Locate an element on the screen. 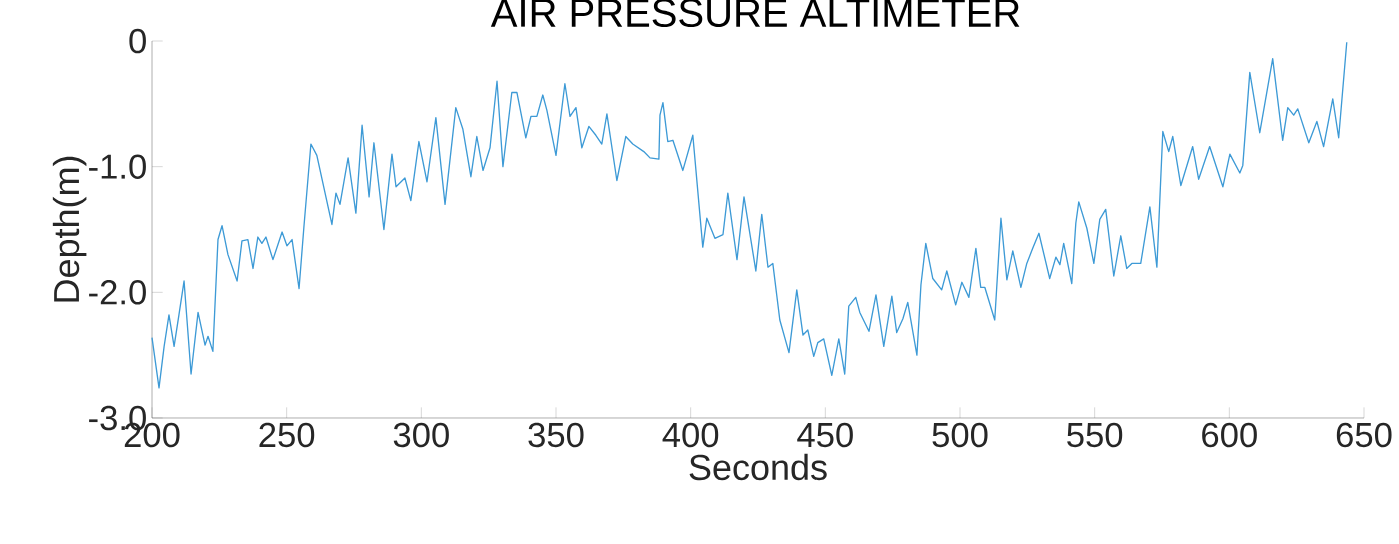  y-tick-label: 0 is located at coordinates (137, 41).